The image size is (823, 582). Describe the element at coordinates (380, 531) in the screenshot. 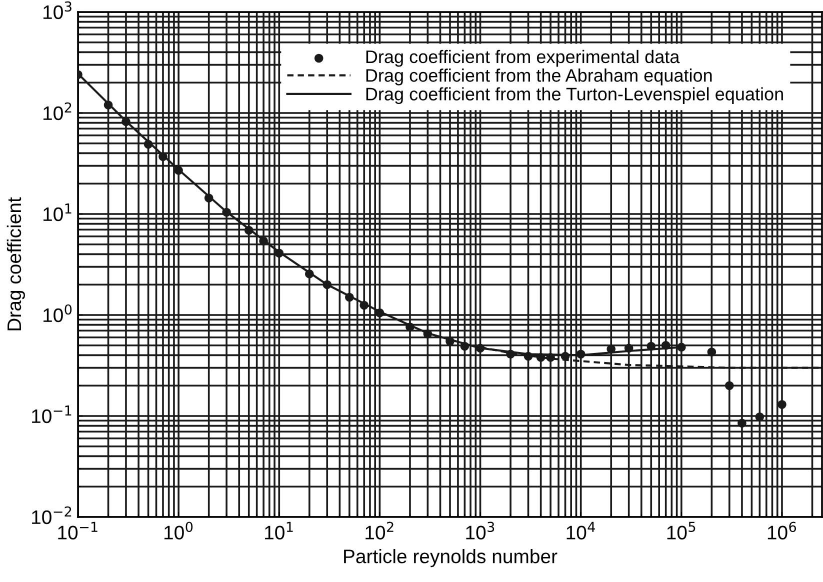

I see `x-tick-label: 10$^{2}$` at that location.